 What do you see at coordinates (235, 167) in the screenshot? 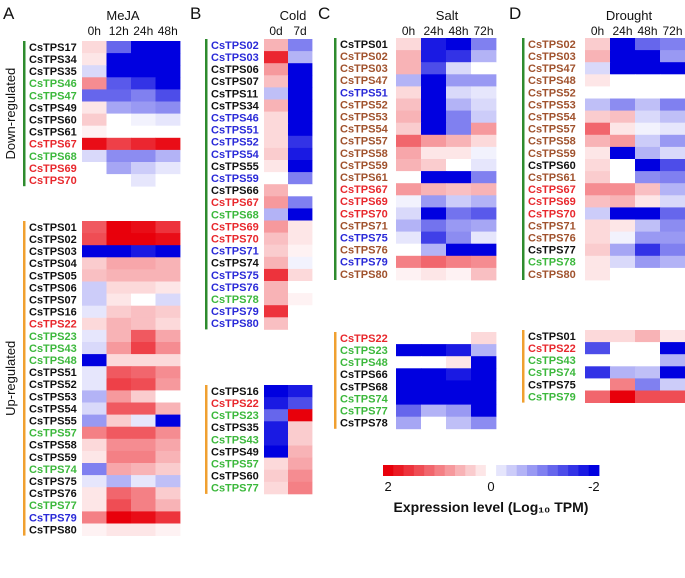
I see `gene-label: CsTPS55` at bounding box center [235, 167].